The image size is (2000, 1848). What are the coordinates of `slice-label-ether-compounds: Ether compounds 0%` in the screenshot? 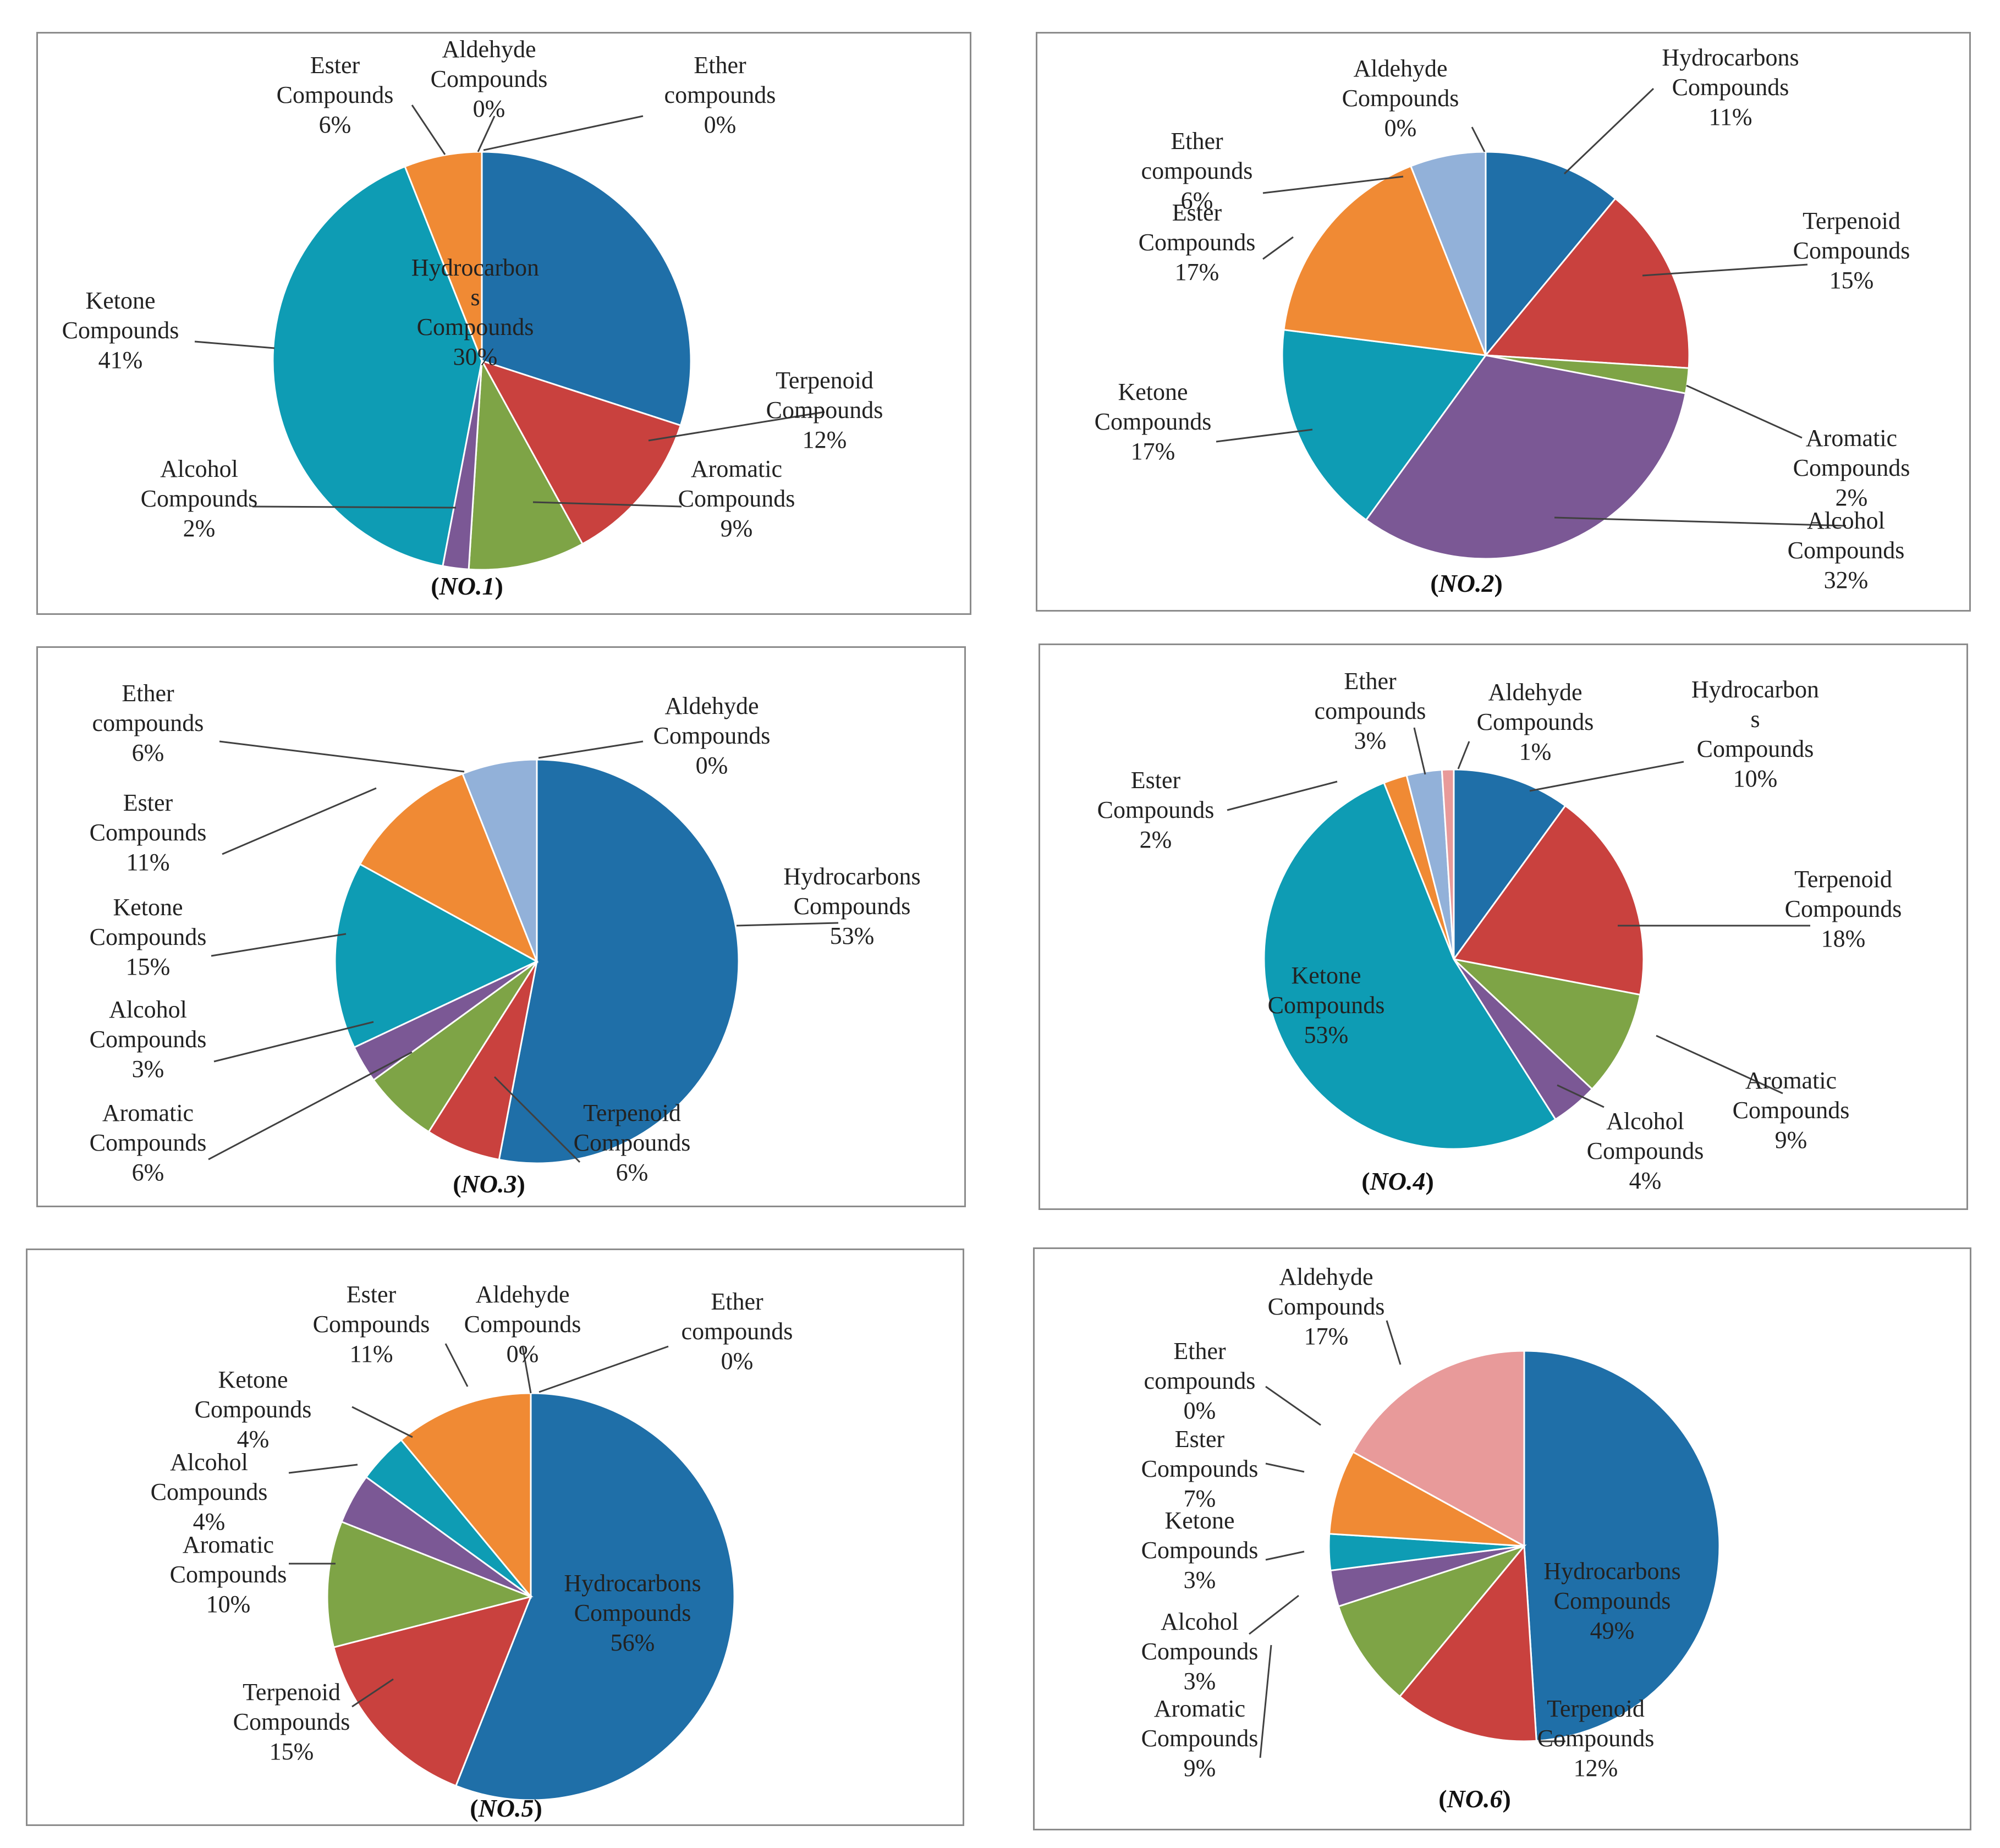 It's located at (738, 1331).